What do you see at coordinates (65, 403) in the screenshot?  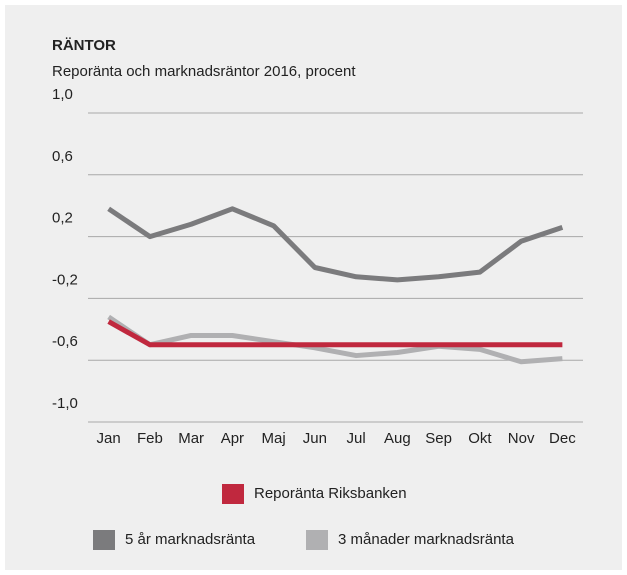 I see `y-tick-label: -1,0` at bounding box center [65, 403].